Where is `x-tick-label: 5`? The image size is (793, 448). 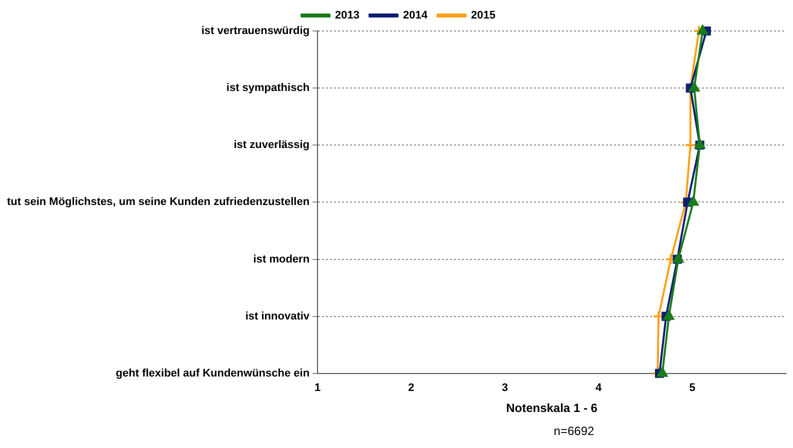 x-tick-label: 5 is located at coordinates (692, 388).